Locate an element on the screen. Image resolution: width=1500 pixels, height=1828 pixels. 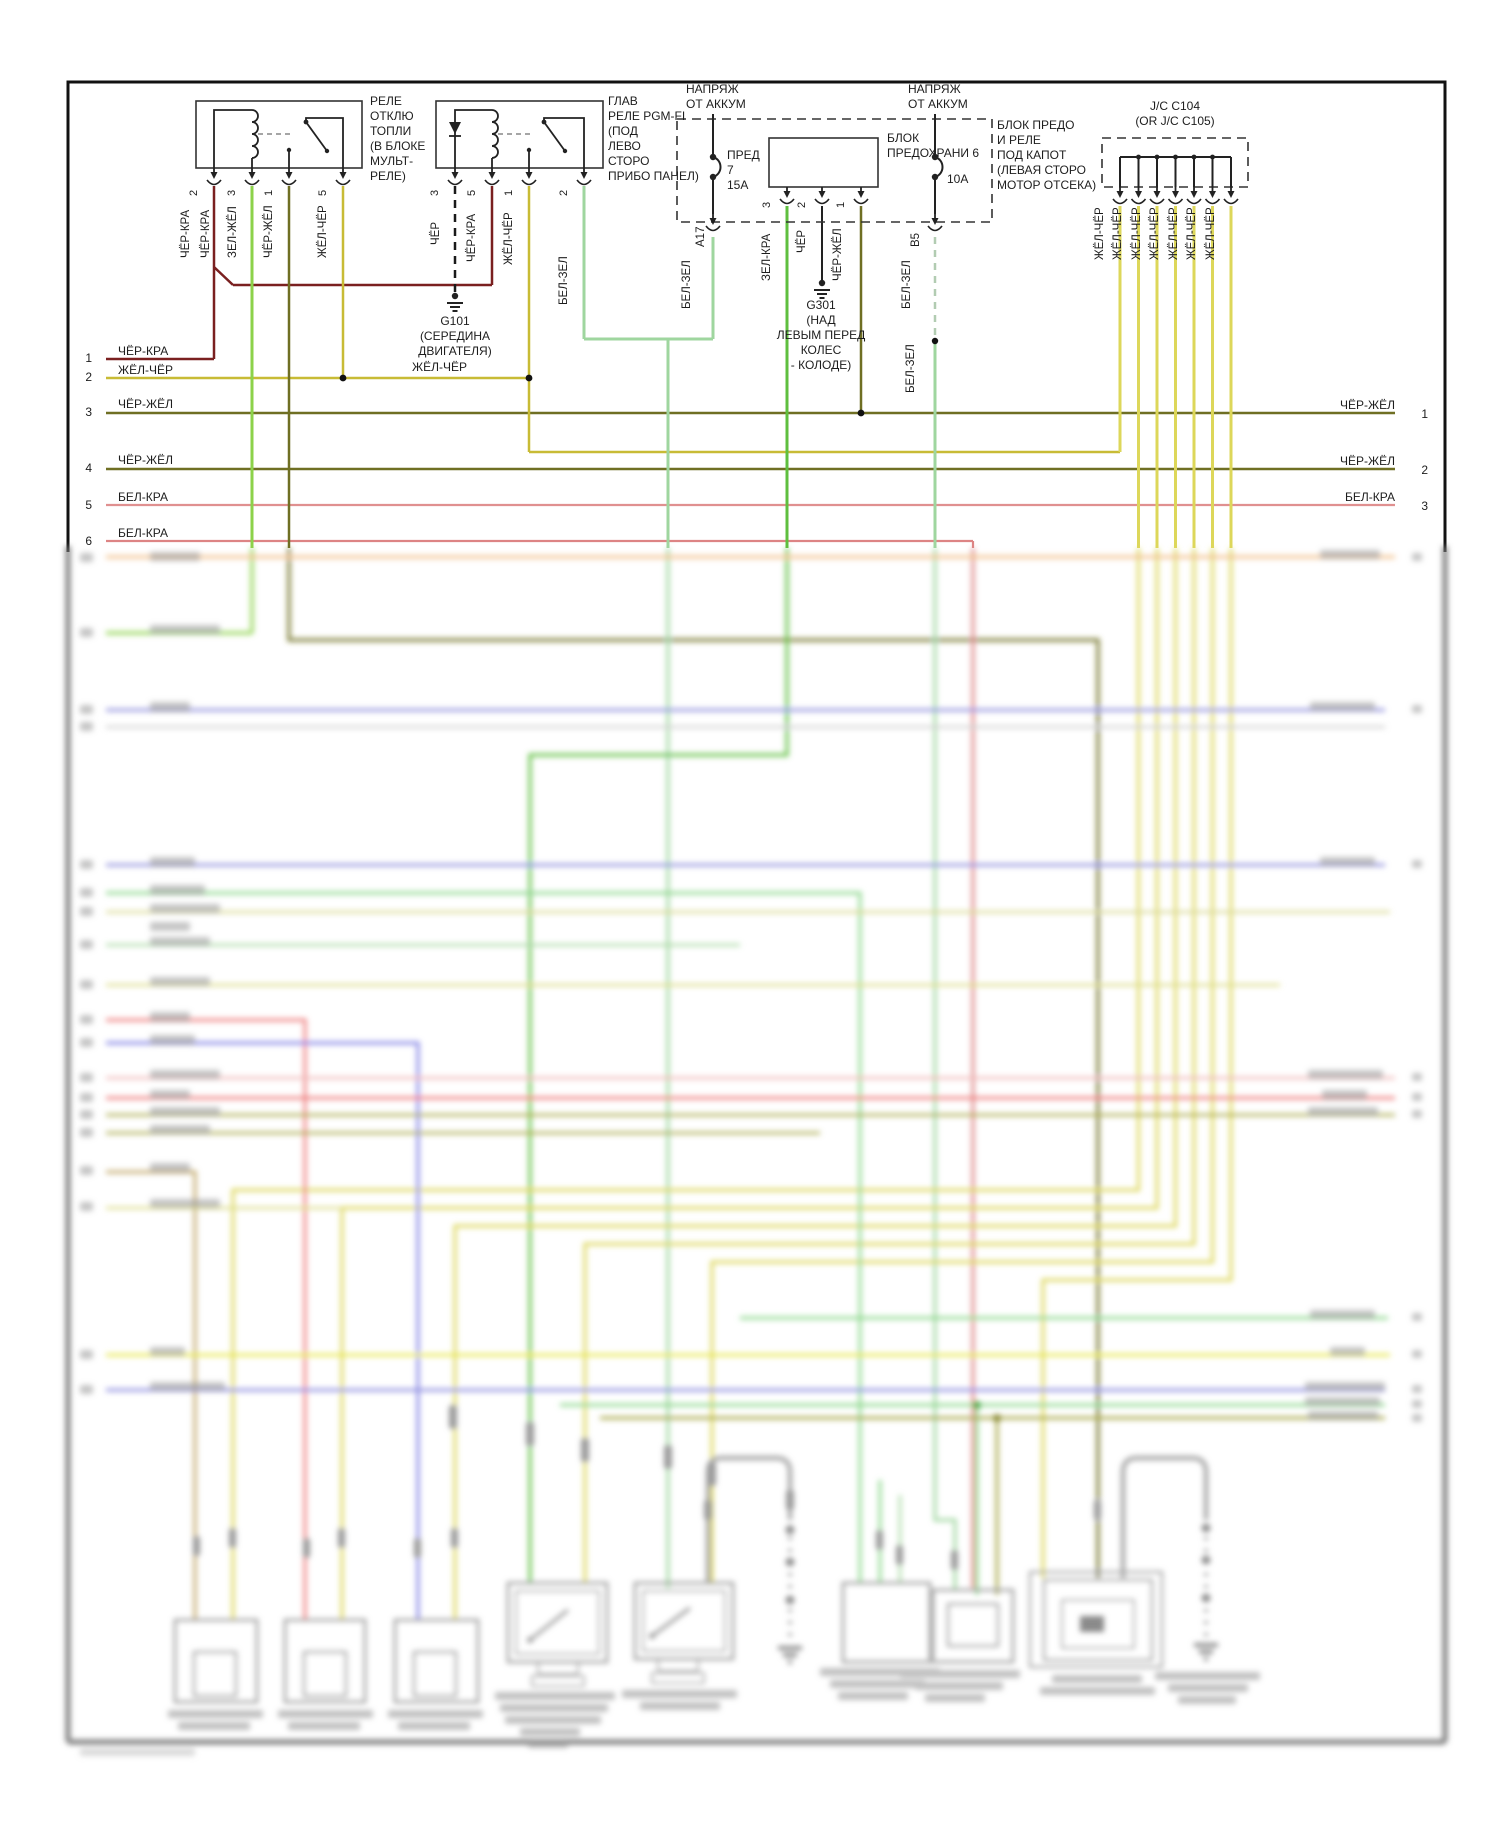
battery-feed-right-label: НАПРЯЖ ОТ АККУМ is located at coordinates (938, 96).